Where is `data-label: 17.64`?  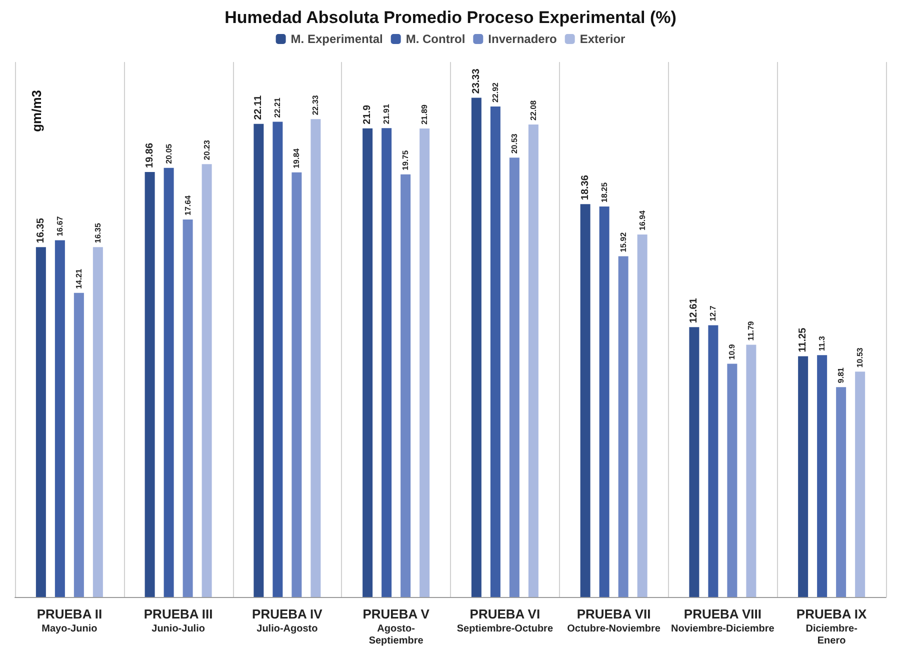
data-label: 17.64 is located at coordinates (187, 205).